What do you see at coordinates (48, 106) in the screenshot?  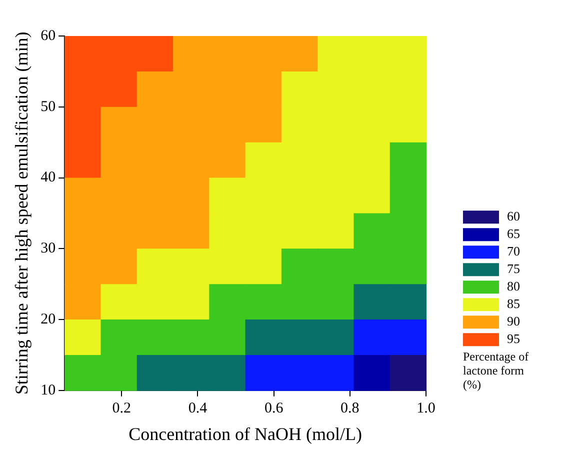 I see `y-tick-label: 50` at bounding box center [48, 106].